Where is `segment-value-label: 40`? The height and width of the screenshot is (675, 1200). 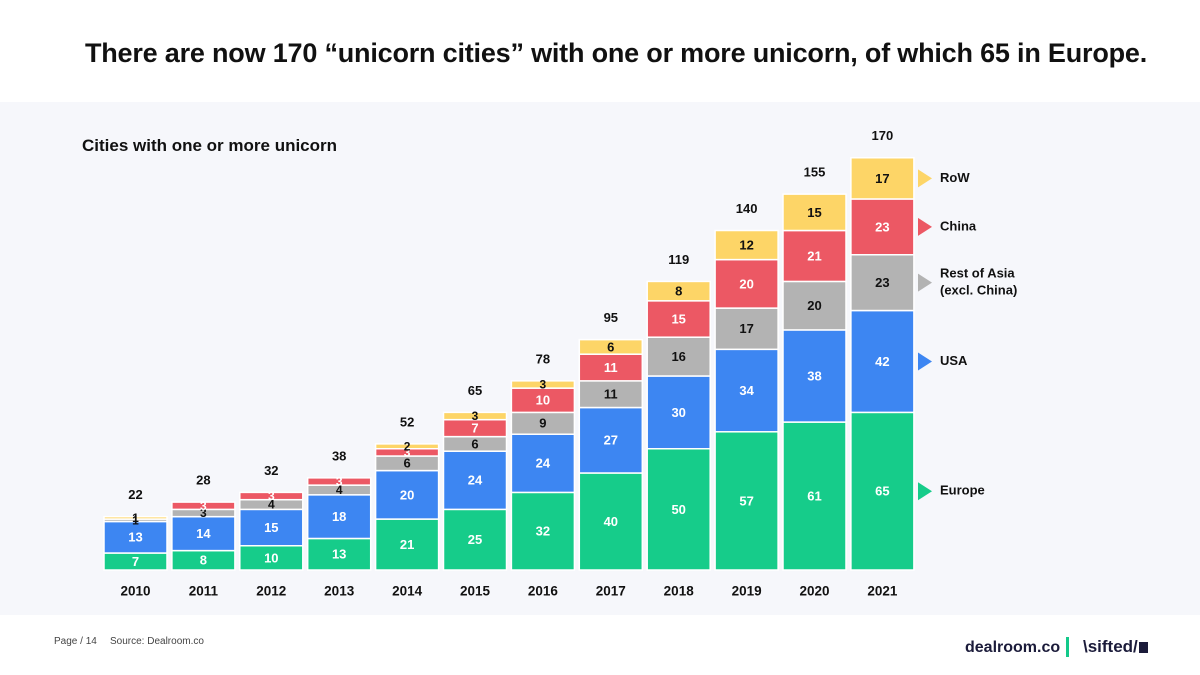
segment-value-label: 40 is located at coordinates (611, 521).